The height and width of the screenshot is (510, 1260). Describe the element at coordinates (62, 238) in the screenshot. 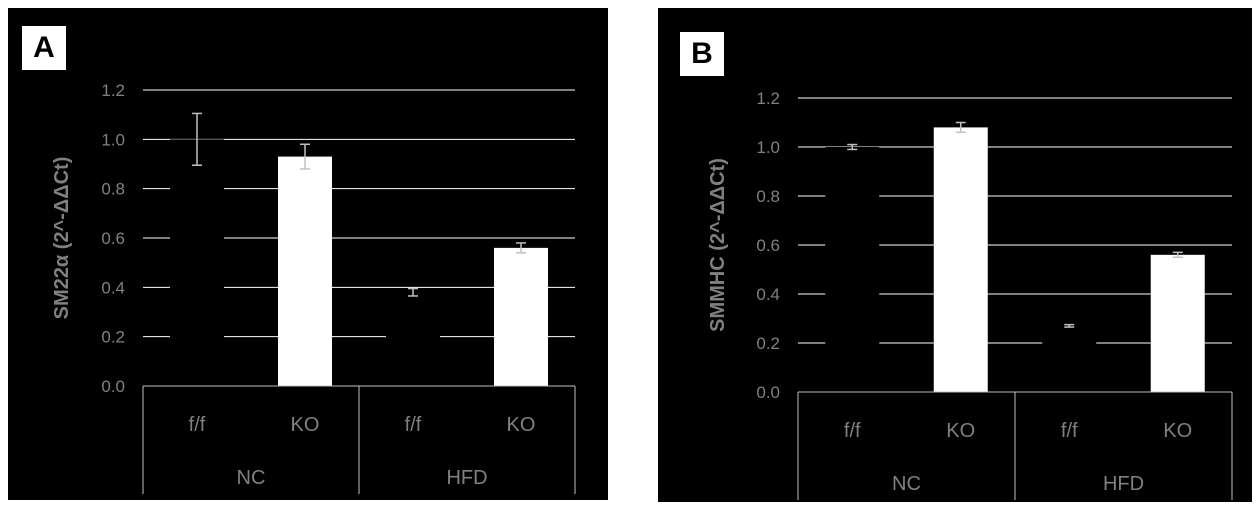

I see `y-axis-label: SM22α (2^-ΔΔCt)` at that location.